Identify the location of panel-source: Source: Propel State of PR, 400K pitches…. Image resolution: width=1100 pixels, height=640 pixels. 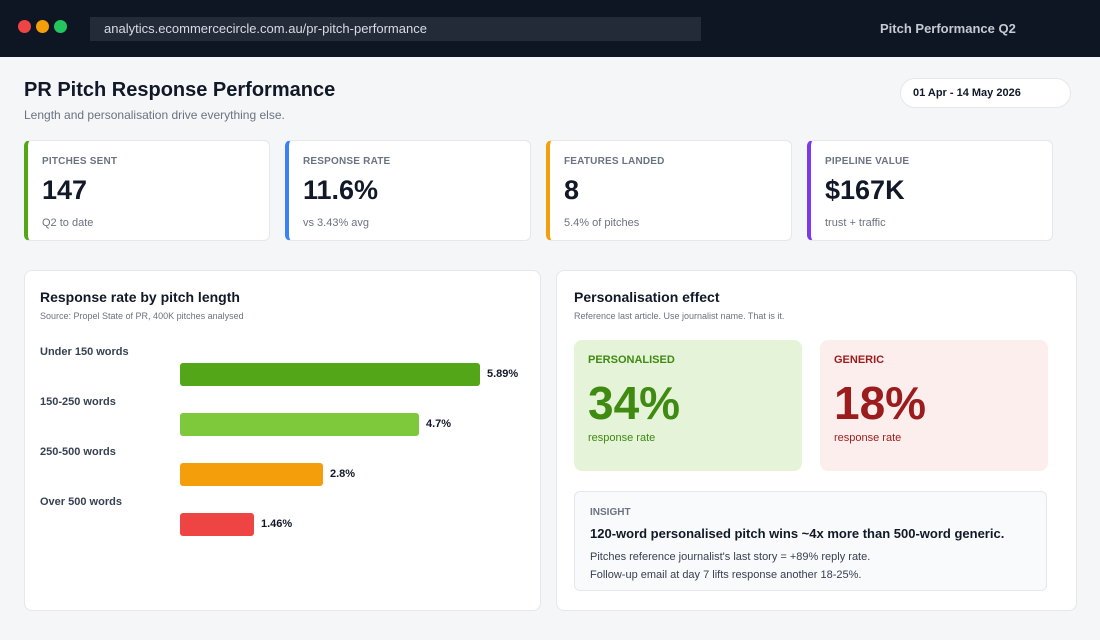
(142, 316).